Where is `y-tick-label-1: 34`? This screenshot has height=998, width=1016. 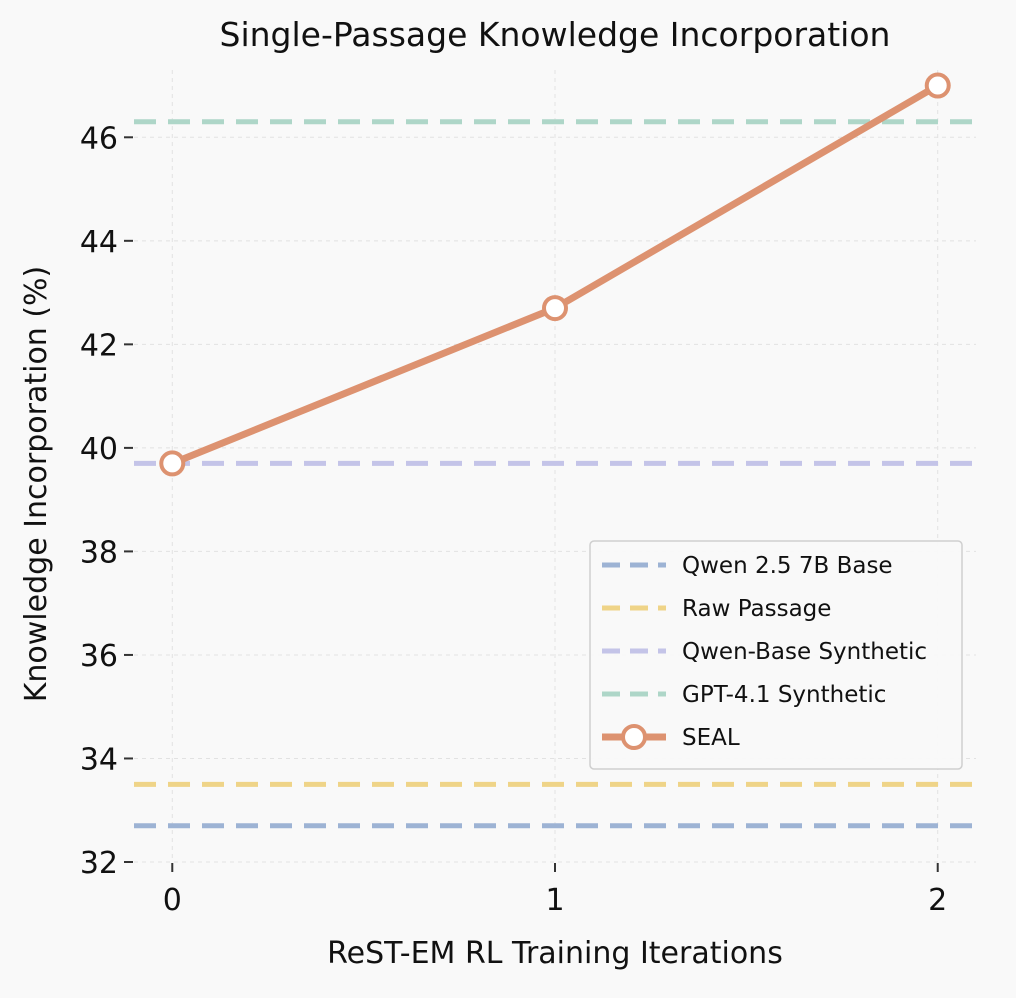 y-tick-label-1: 34 is located at coordinates (99, 759).